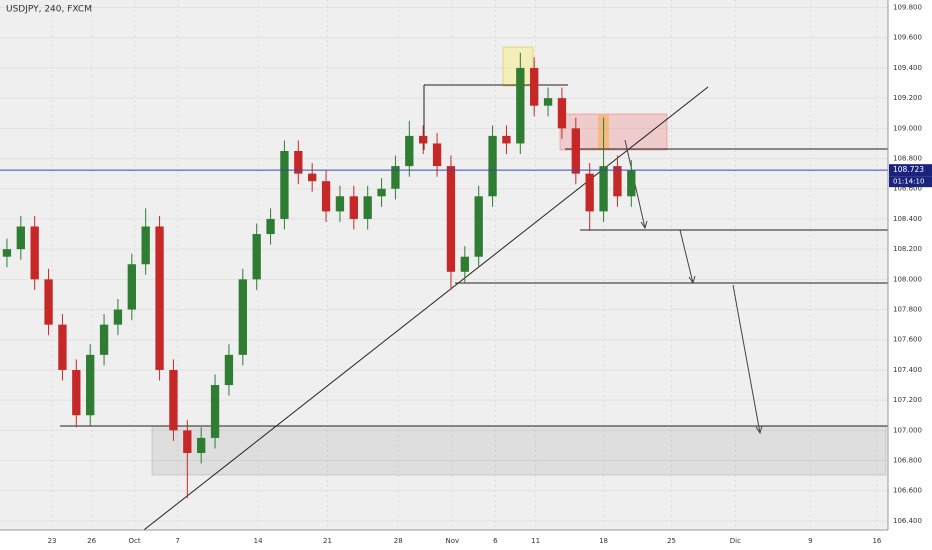  What do you see at coordinates (907, 219) in the screenshot?
I see `y-tick-label: 108.400` at bounding box center [907, 219].